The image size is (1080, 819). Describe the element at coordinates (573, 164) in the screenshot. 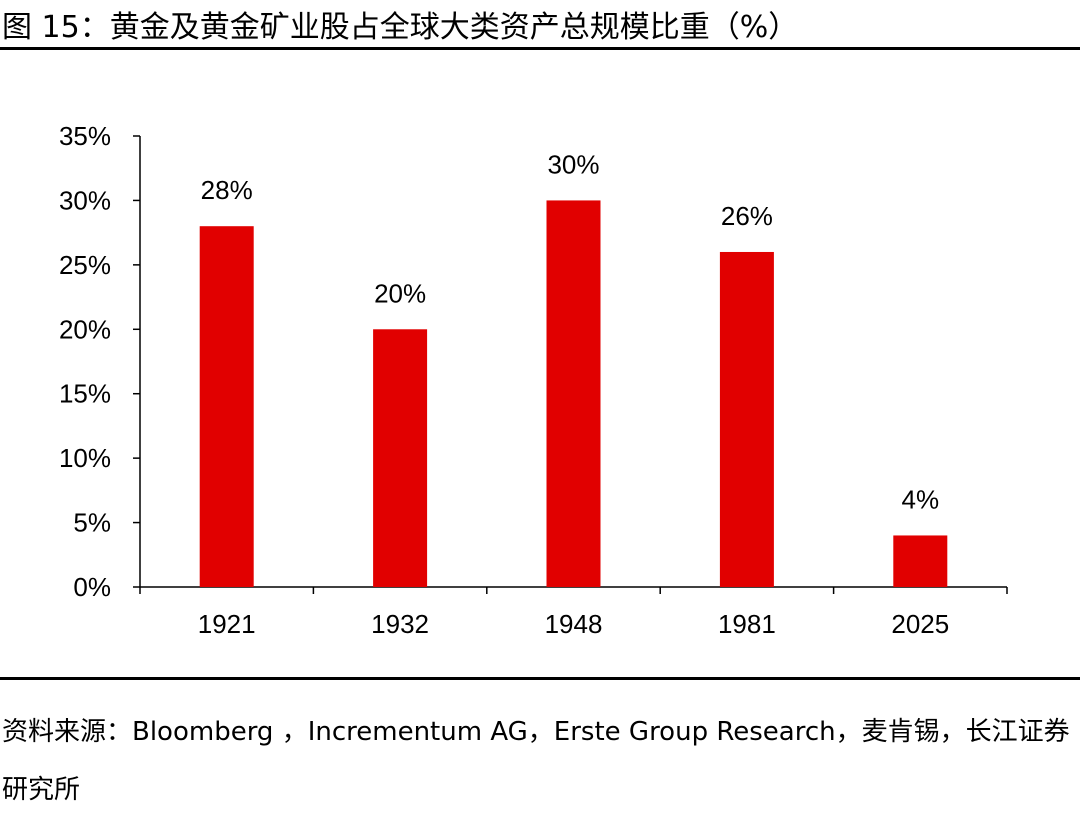

I see `data-label-1948: 30%` at that location.